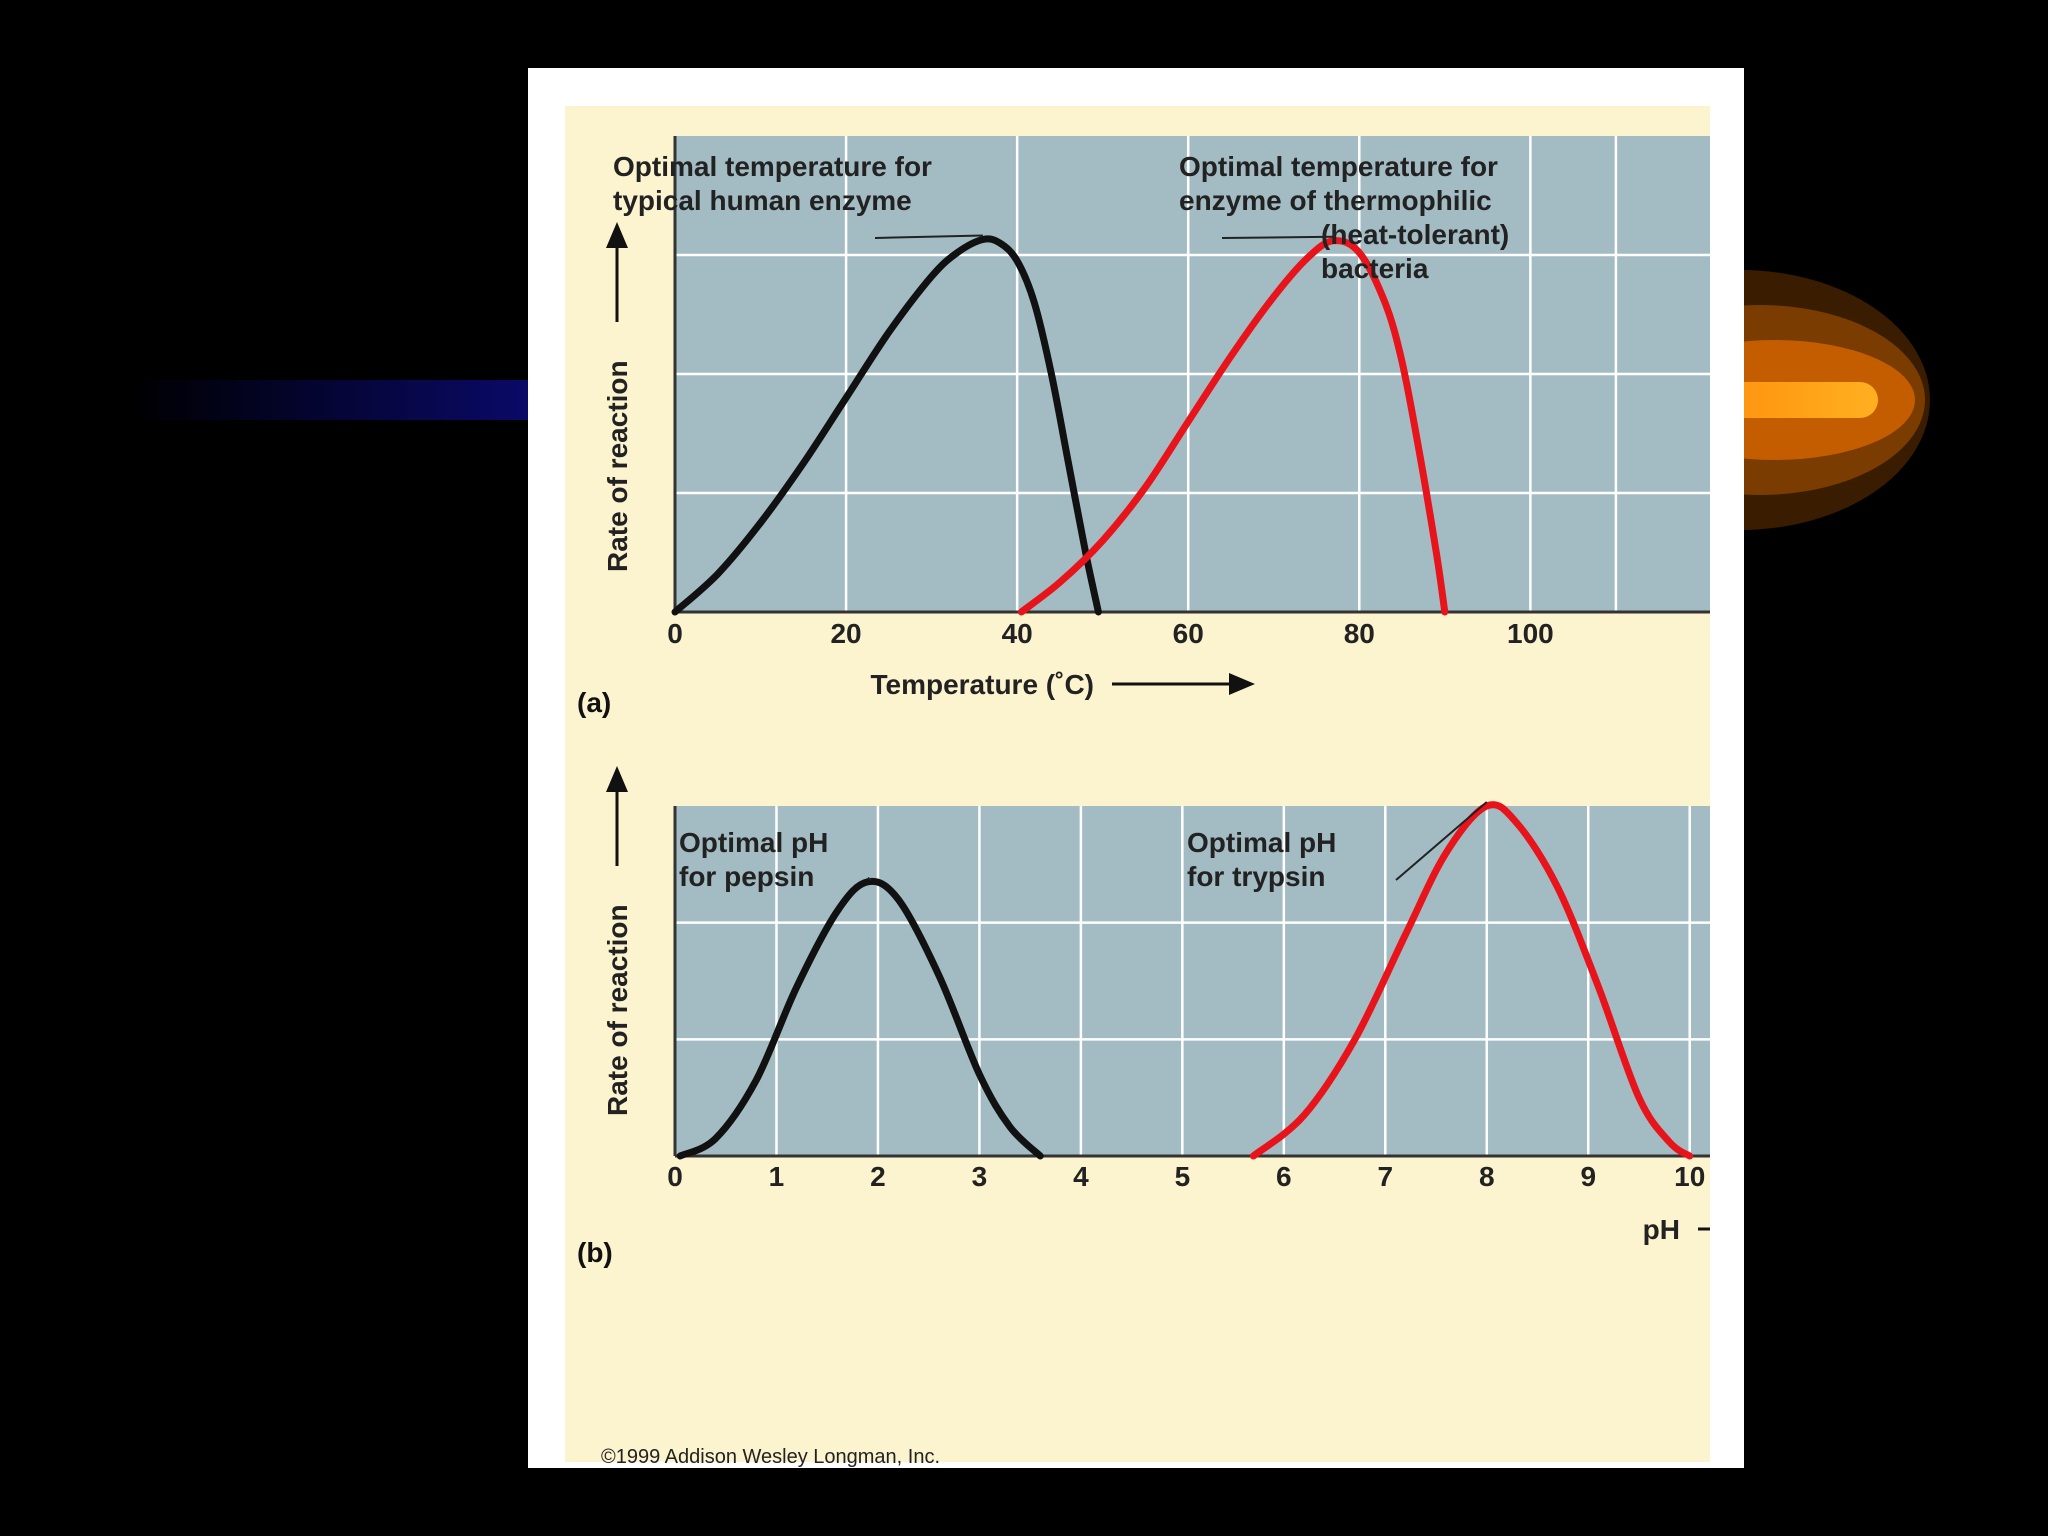  What do you see at coordinates (1081, 1176) in the screenshot?
I see `x-tick-label: 4` at bounding box center [1081, 1176].